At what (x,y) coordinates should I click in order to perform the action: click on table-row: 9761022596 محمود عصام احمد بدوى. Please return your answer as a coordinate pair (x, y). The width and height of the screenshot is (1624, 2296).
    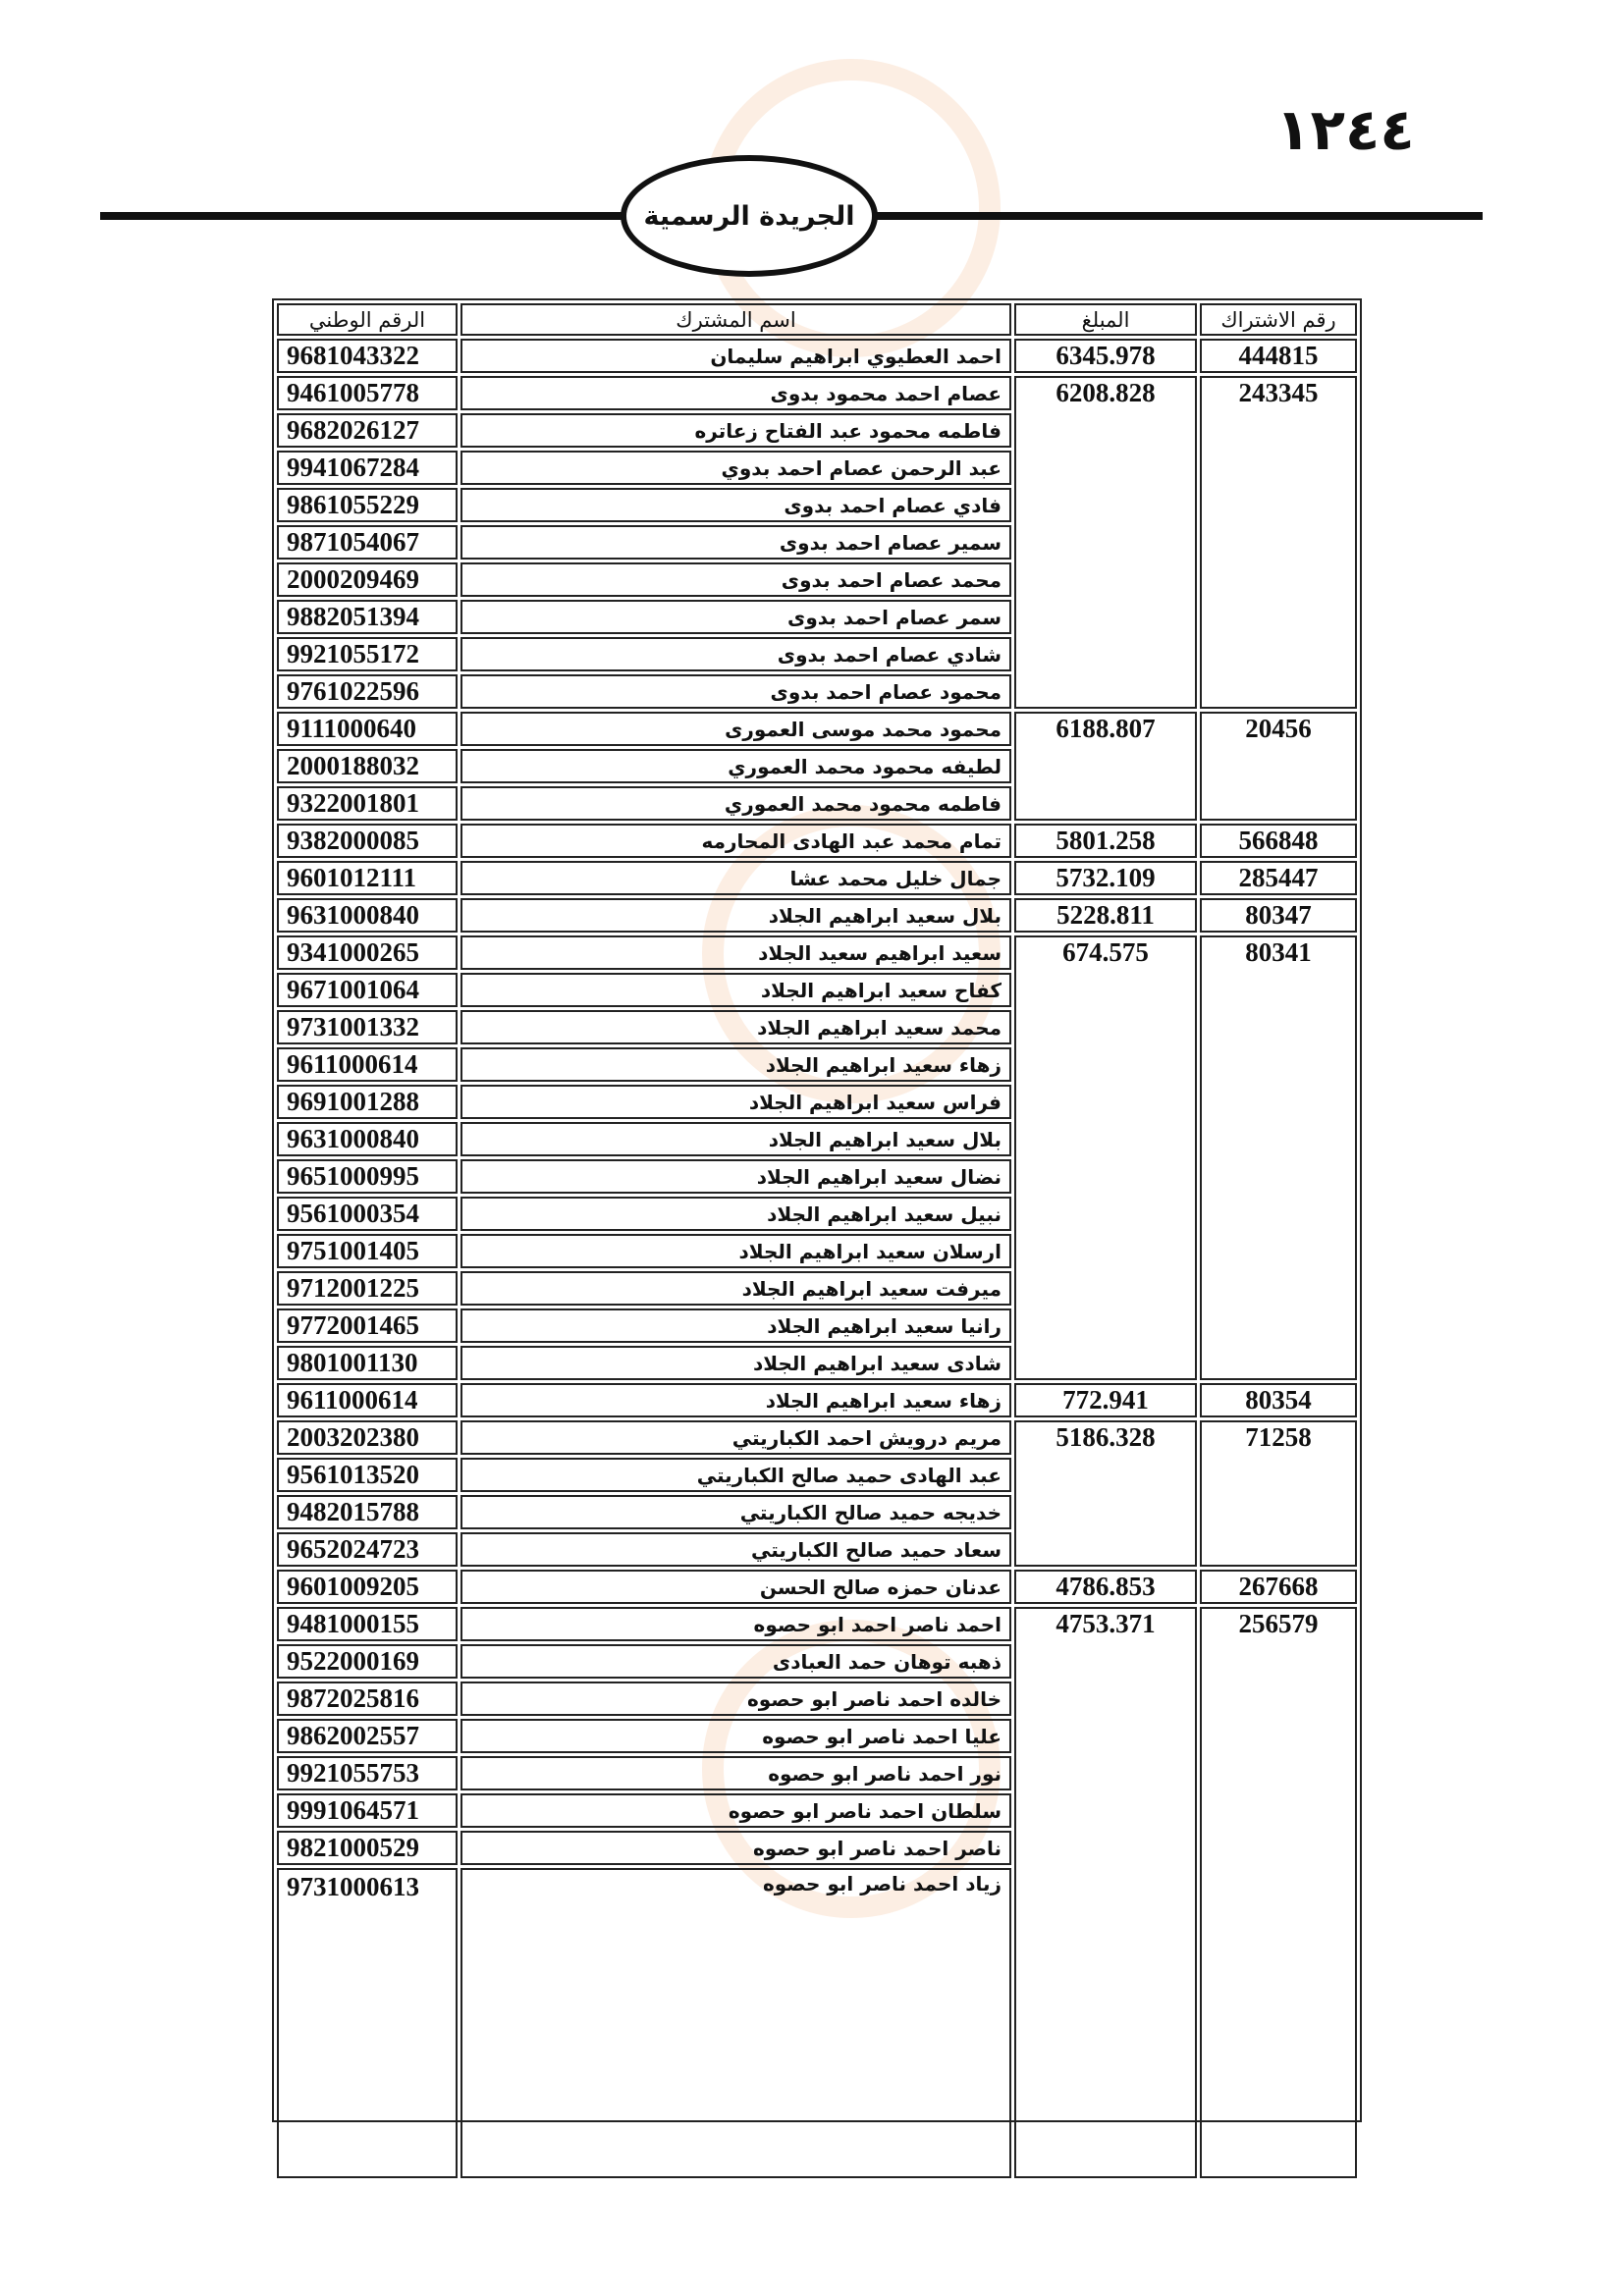
    Looking at the image, I should click on (817, 691).